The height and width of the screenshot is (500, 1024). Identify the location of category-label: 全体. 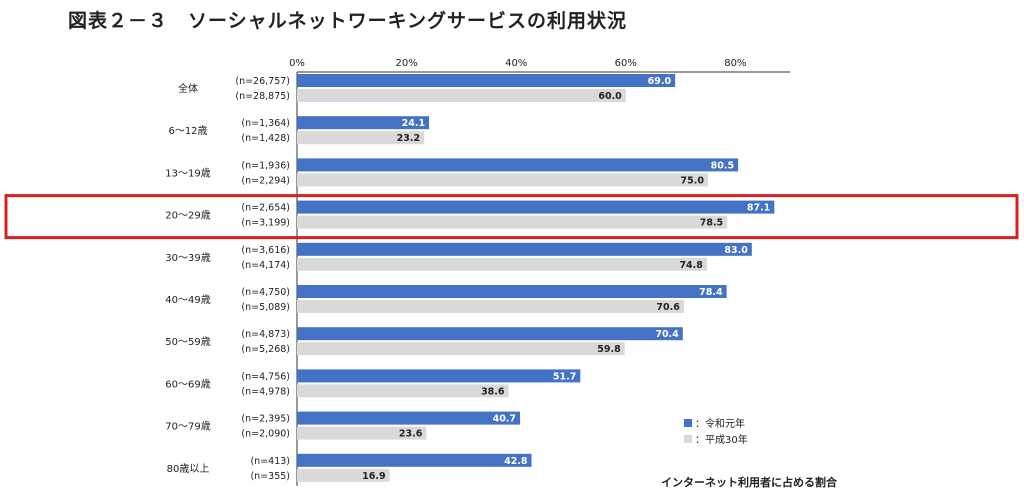
(188, 88).